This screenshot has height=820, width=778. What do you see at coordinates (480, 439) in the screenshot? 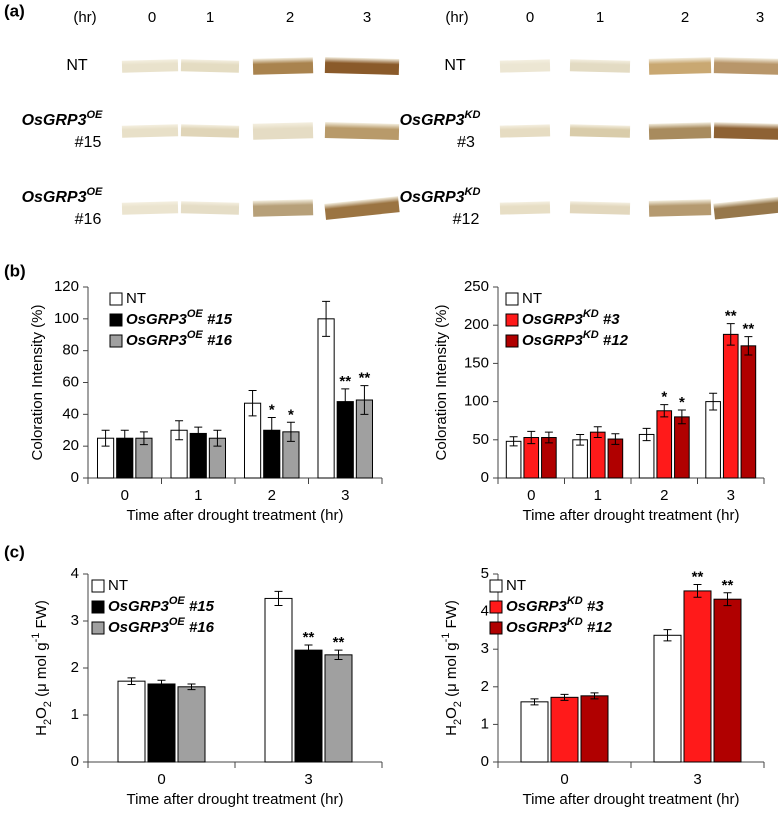
I see `y-tick-label: 50` at bounding box center [480, 439].